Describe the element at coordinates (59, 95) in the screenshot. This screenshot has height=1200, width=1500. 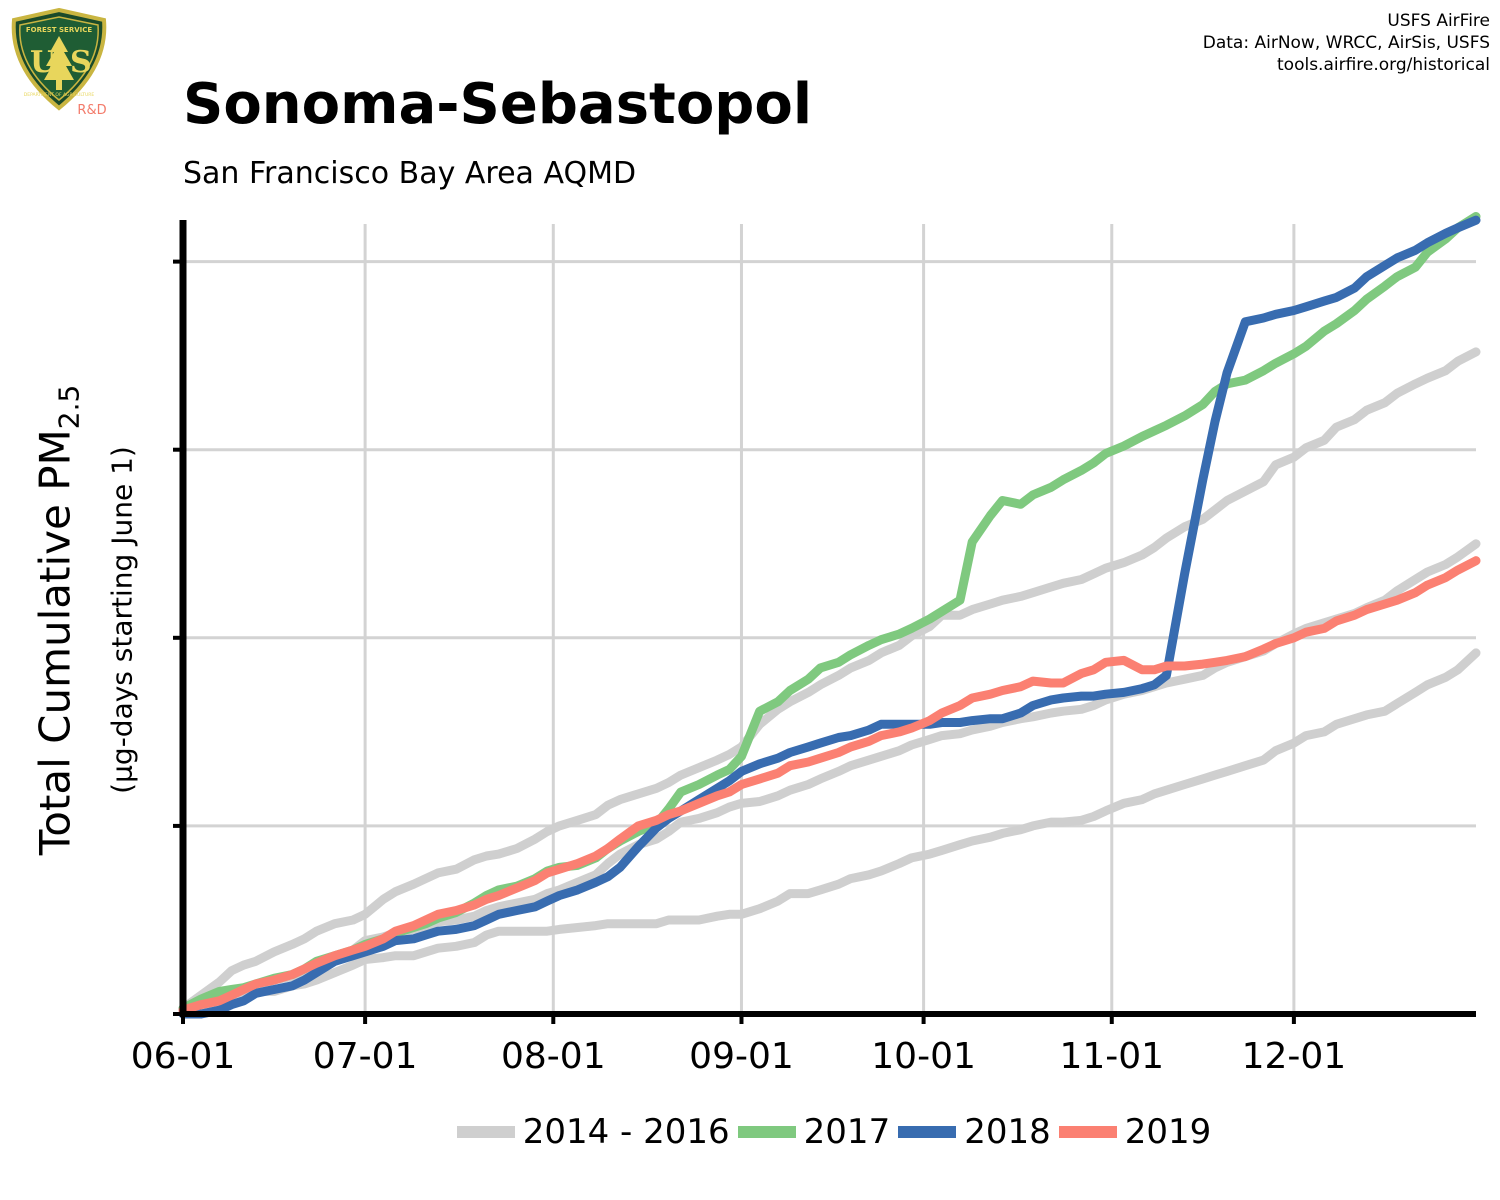
I see `logo-bottom-text: DEPARTMENT OF AGRICULTURE` at that location.